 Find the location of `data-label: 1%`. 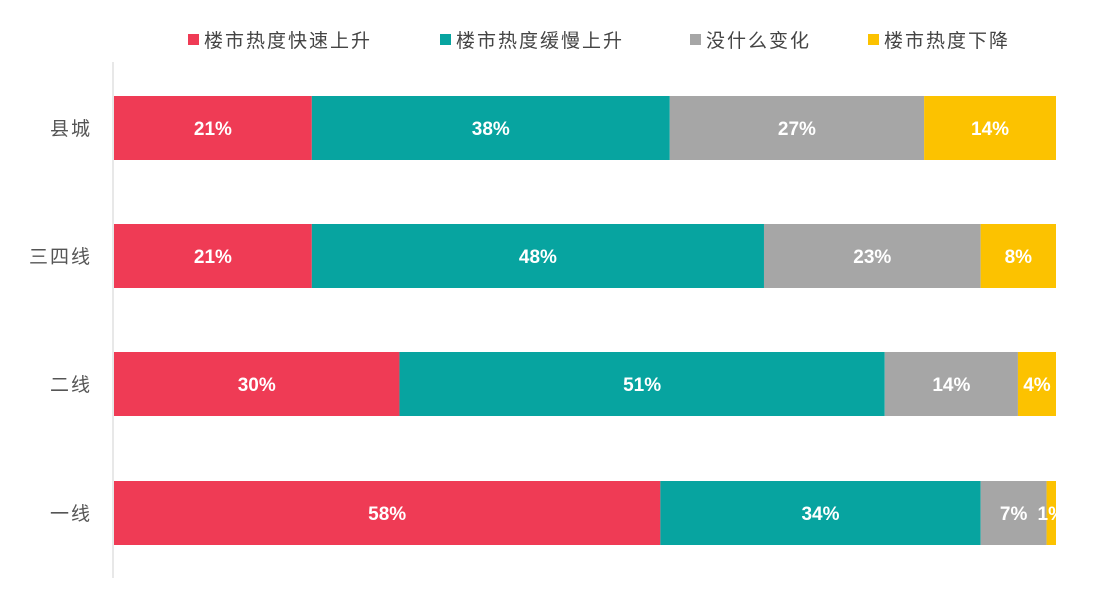

data-label: 1% is located at coordinates (1052, 514).